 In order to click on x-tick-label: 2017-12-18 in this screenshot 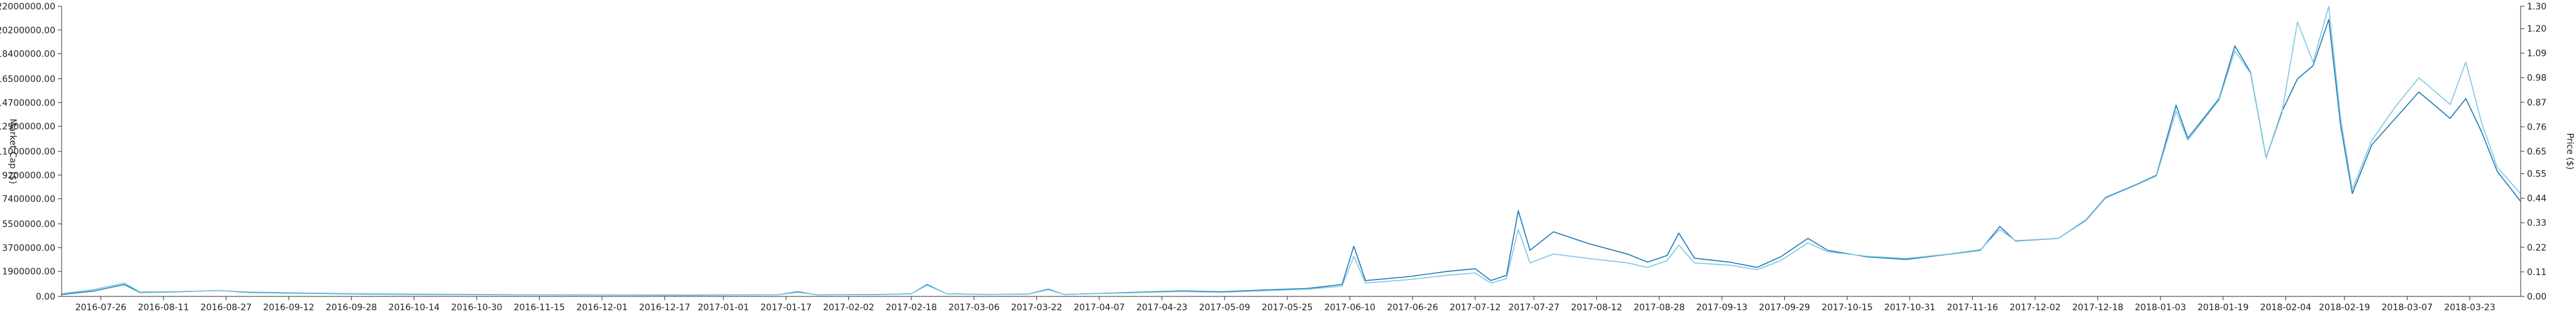, I will do `click(2097, 308)`.